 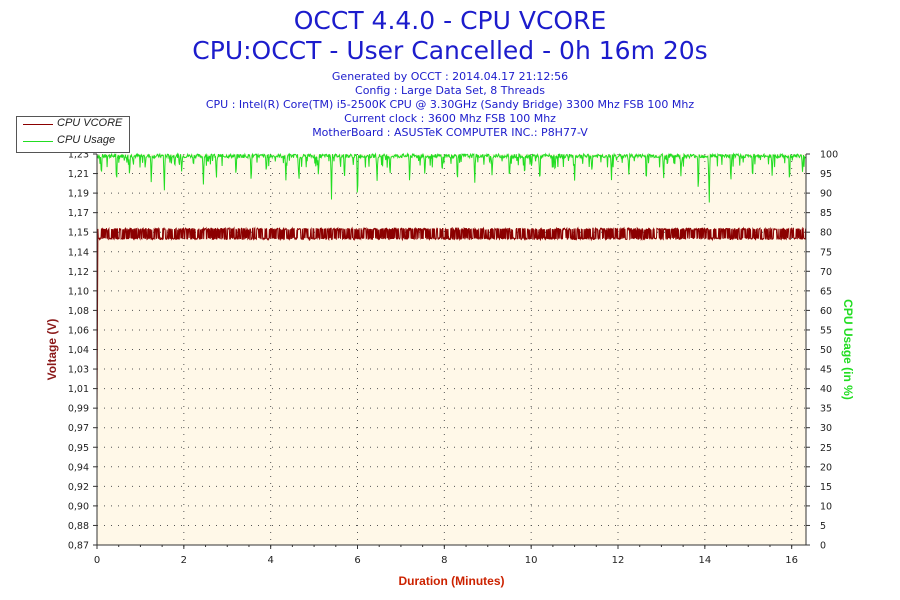 What do you see at coordinates (704, 560) in the screenshot?
I see `x-tick-label: 14` at bounding box center [704, 560].